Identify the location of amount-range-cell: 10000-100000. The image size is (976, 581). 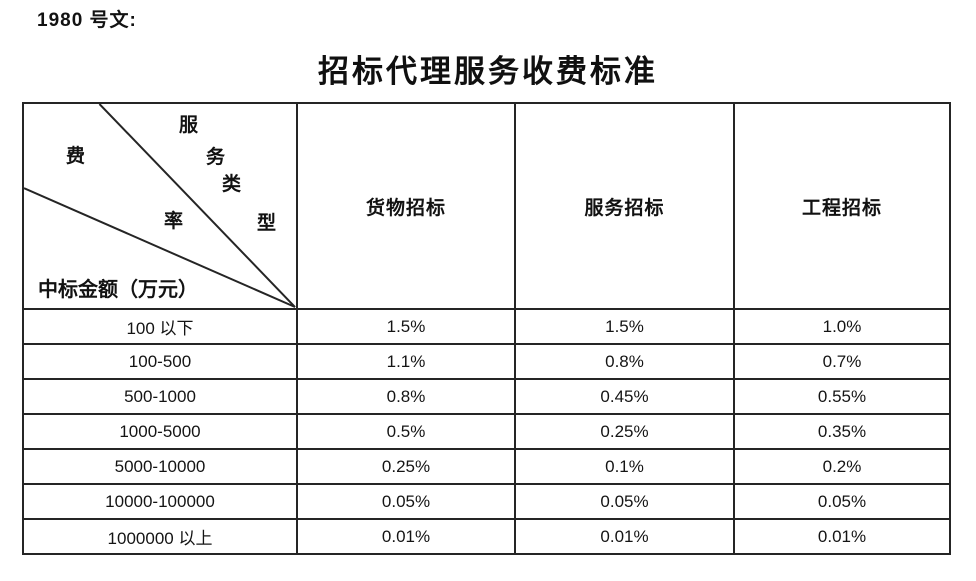
(160, 501).